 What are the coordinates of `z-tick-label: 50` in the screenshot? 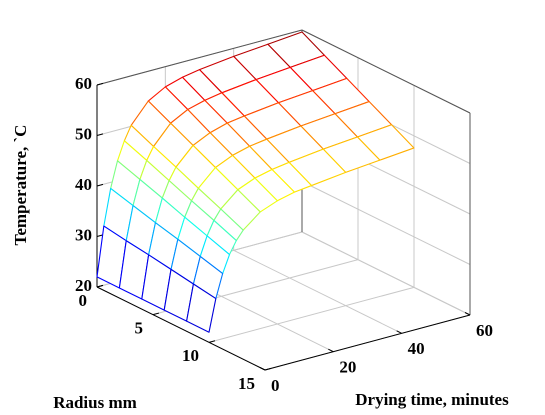 It's located at (83, 133).